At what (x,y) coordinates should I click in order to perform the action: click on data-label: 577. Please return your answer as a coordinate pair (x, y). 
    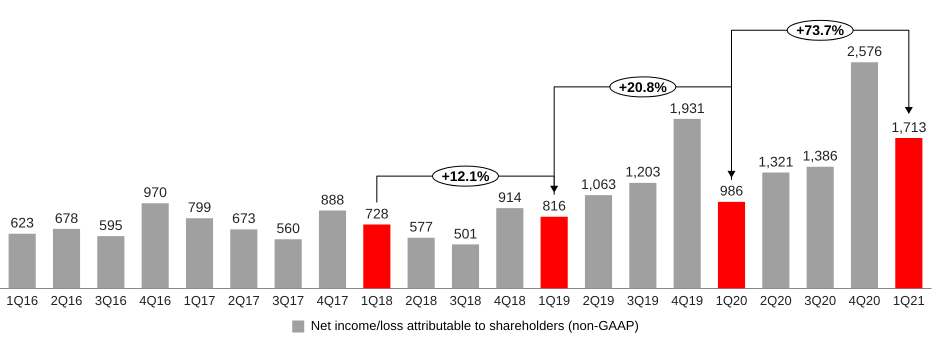
    Looking at the image, I should click on (421, 226).